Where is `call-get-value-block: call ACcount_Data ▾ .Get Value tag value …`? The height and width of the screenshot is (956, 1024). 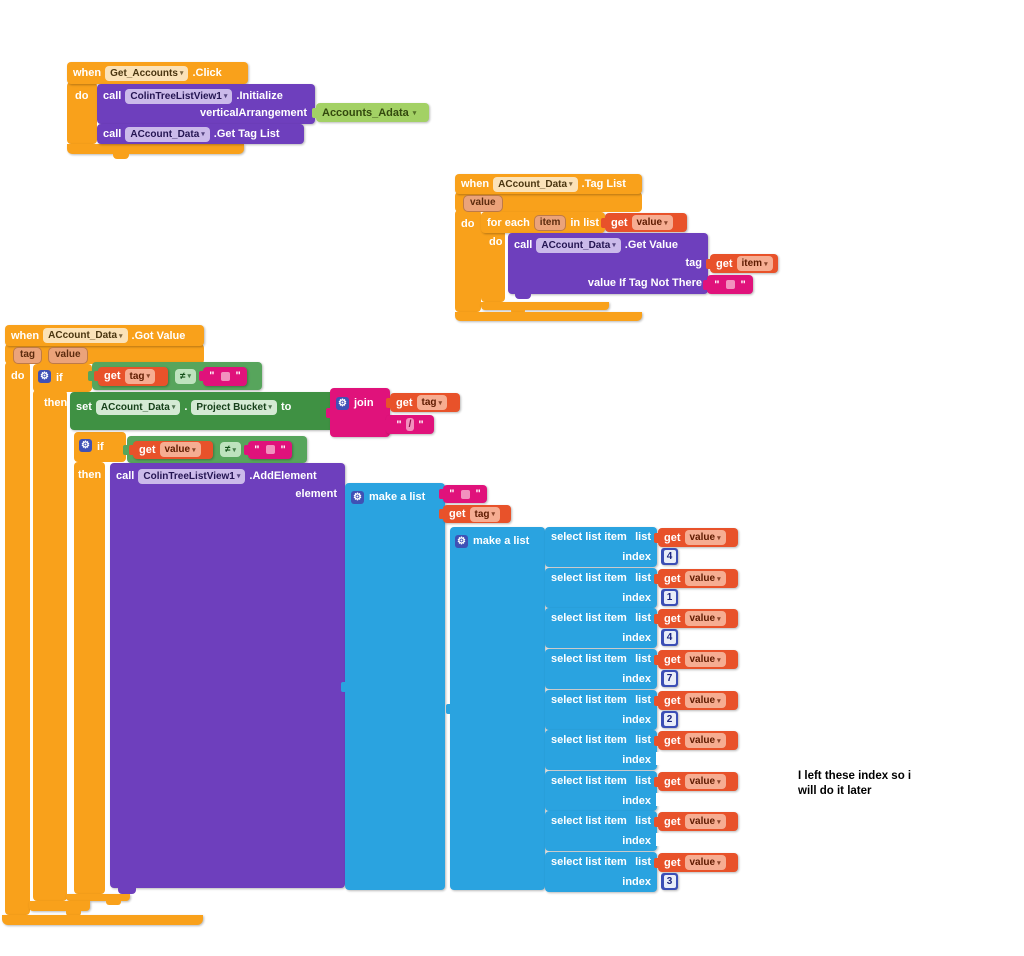
call-get-value-block: call ACcount_Data ▾ .Get Value tag value … is located at coordinates (608, 263).